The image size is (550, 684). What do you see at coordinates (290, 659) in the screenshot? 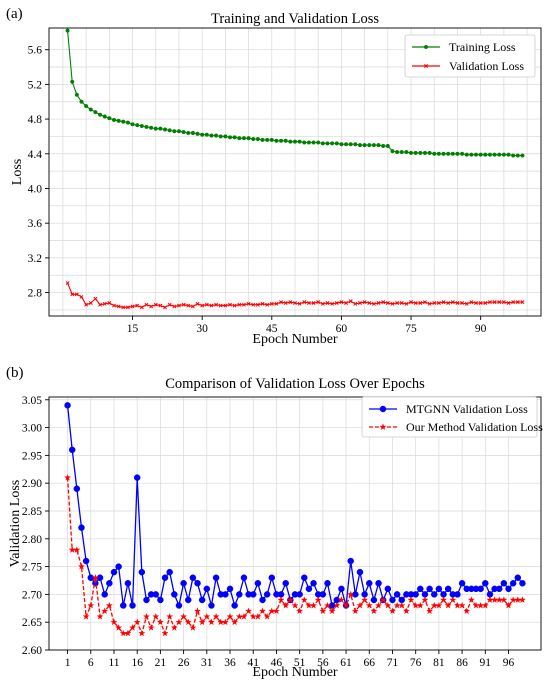
I see `x-ticks: 1 6 11 16 21 26 31 36 41 46 51 56 61 66 71 76 81 86 91 96` at bounding box center [290, 659].